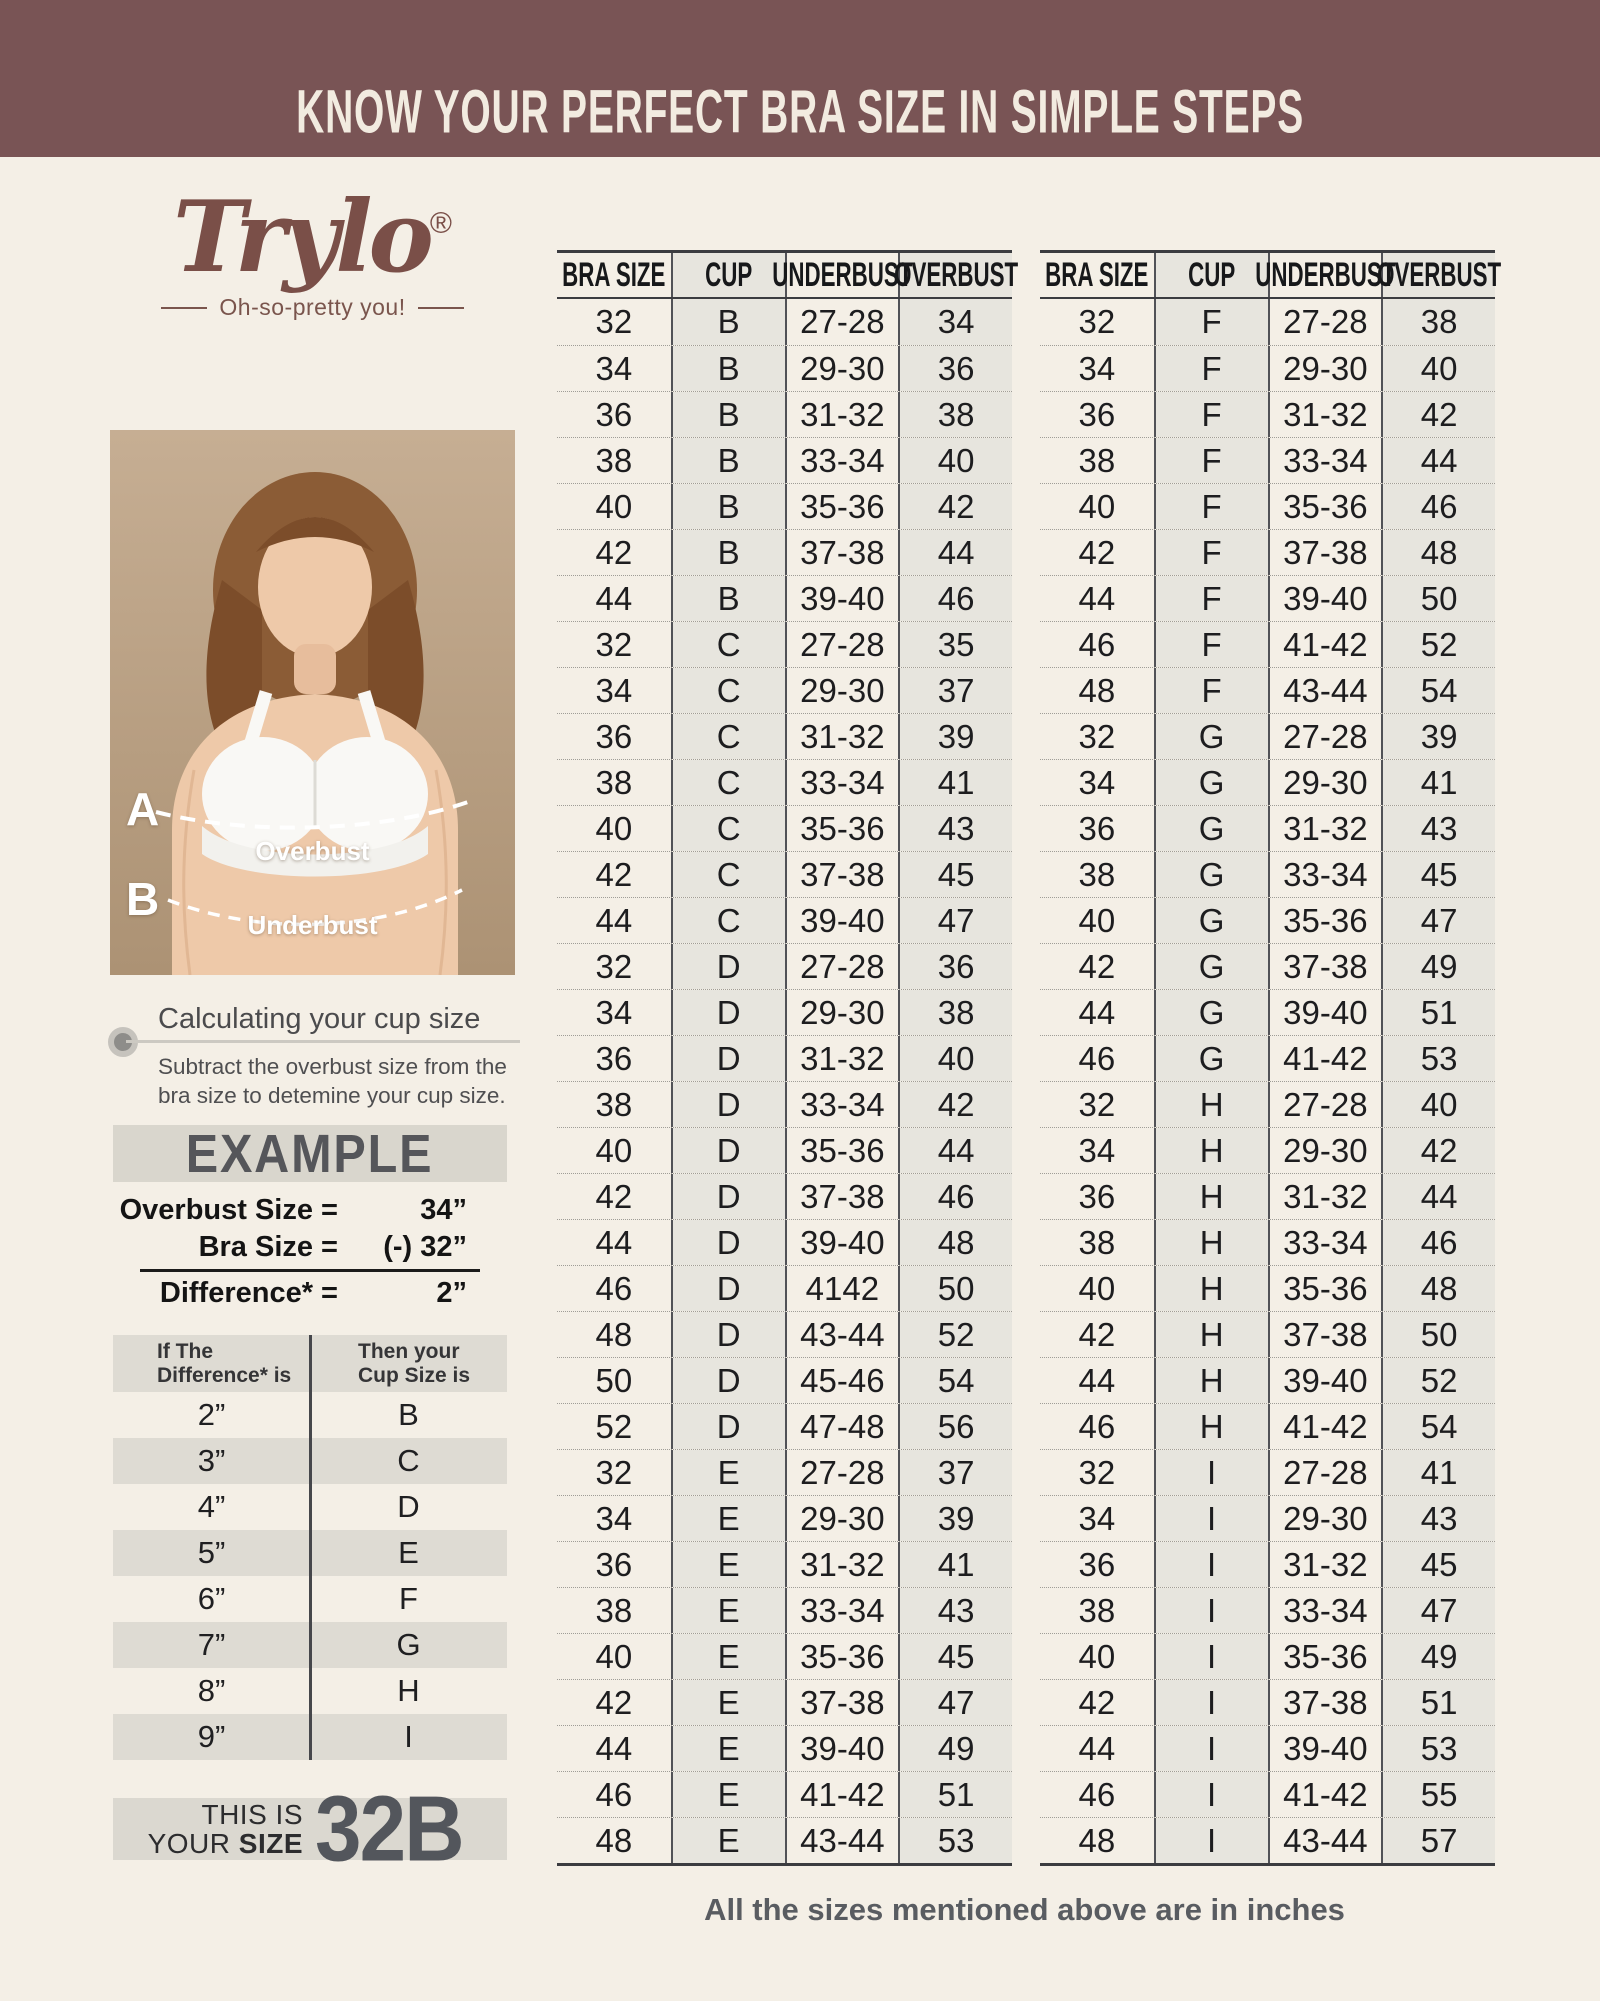 This screenshot has width=1600, height=2001. Describe the element at coordinates (225, 1829) in the screenshot. I see `result-label: THIS IS YOUR SIZE` at that location.